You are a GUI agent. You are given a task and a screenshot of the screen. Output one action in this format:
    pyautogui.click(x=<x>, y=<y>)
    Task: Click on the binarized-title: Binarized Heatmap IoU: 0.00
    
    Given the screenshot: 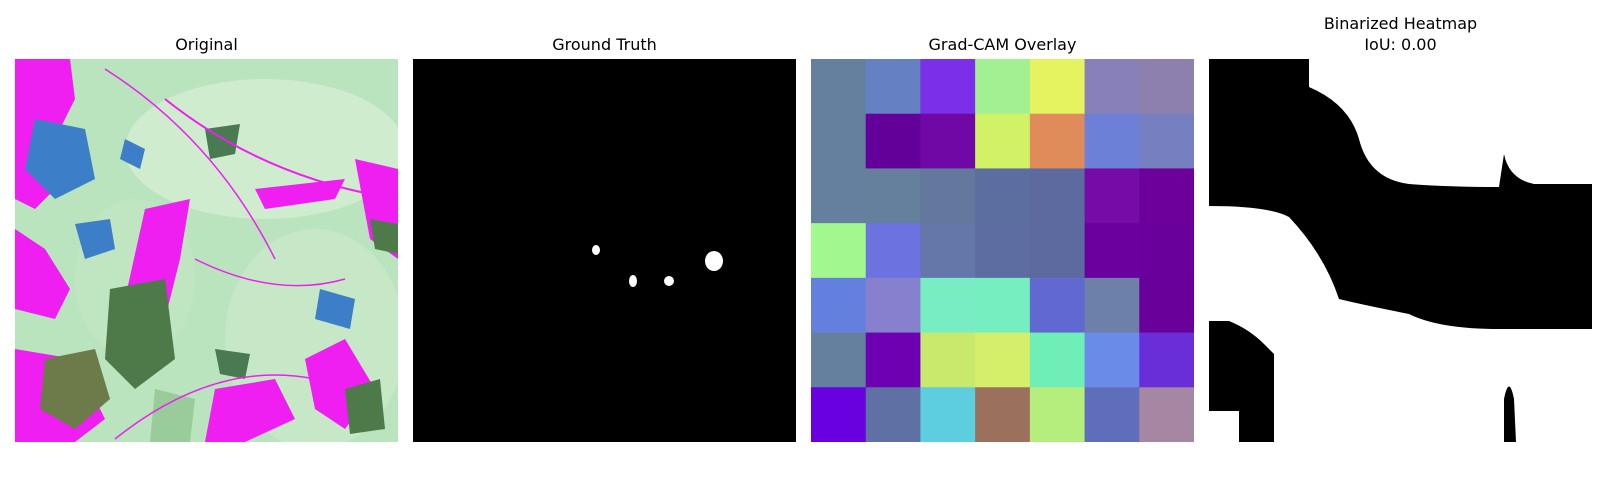 What is the action you would take?
    pyautogui.click(x=1400, y=34)
    